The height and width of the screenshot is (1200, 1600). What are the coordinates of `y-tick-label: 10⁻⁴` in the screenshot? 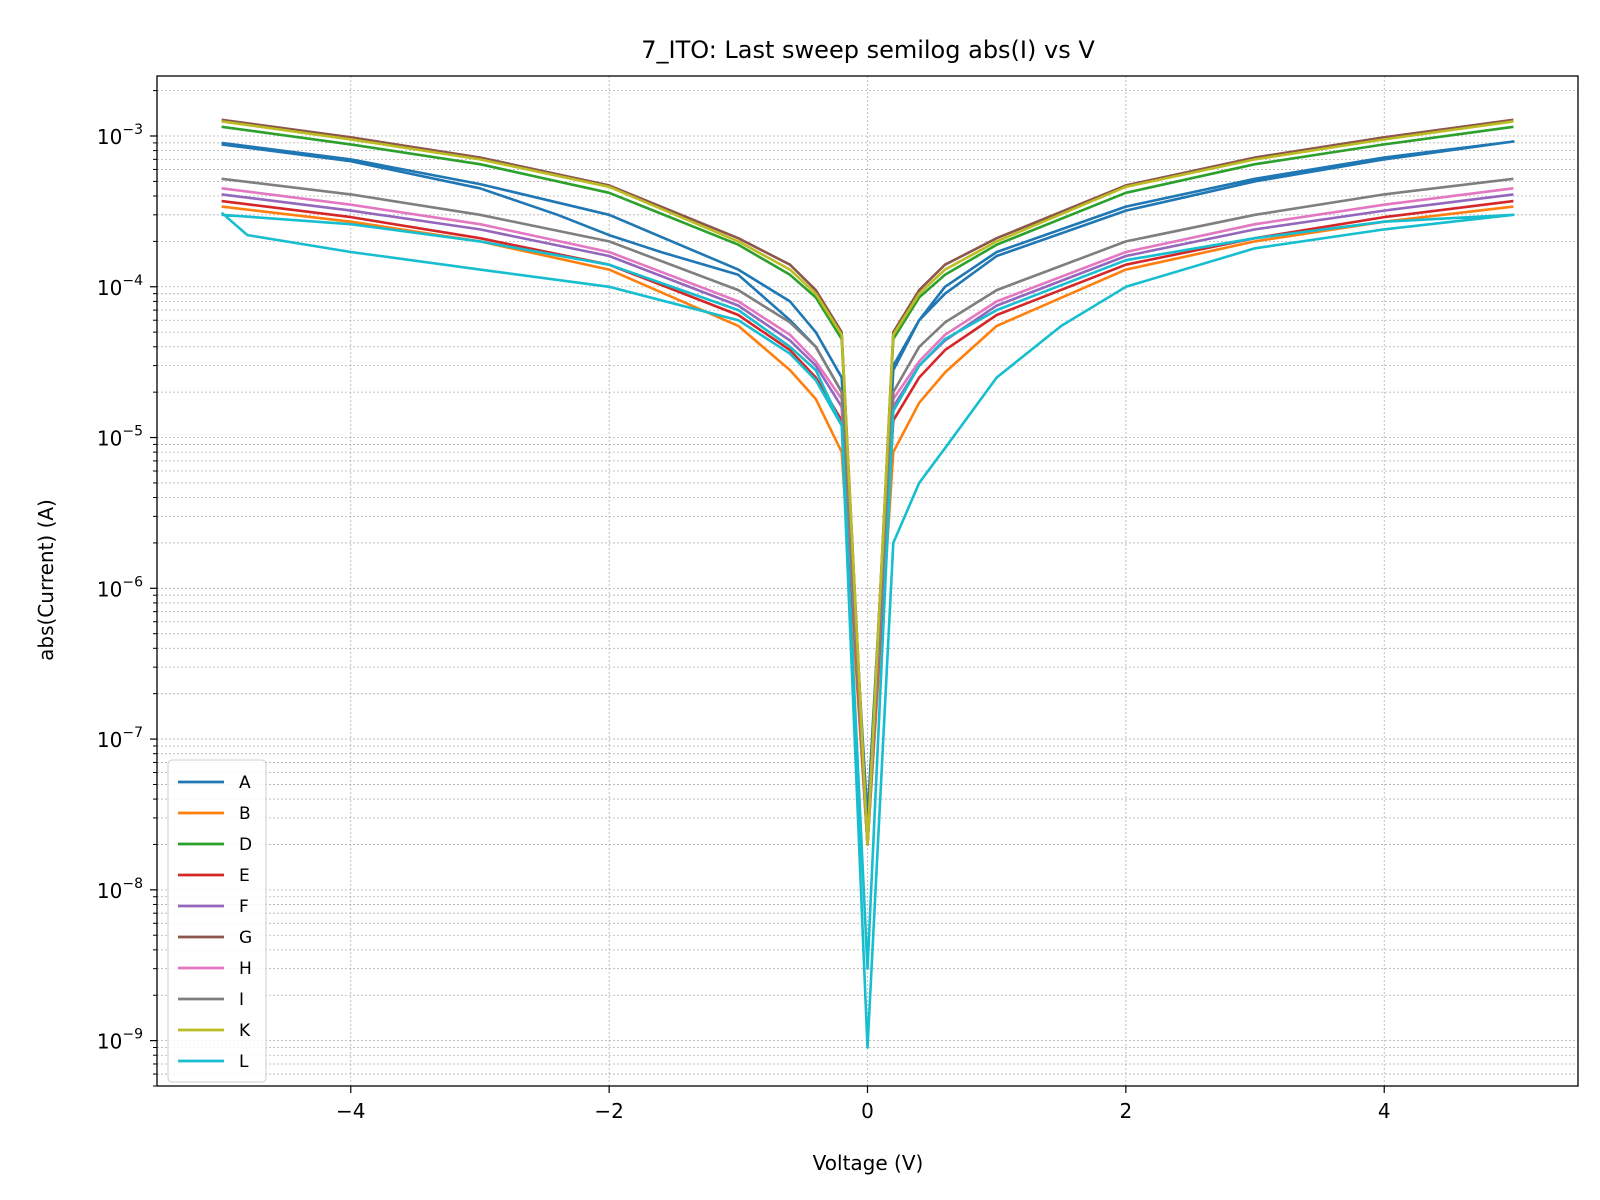 It's located at (120, 286).